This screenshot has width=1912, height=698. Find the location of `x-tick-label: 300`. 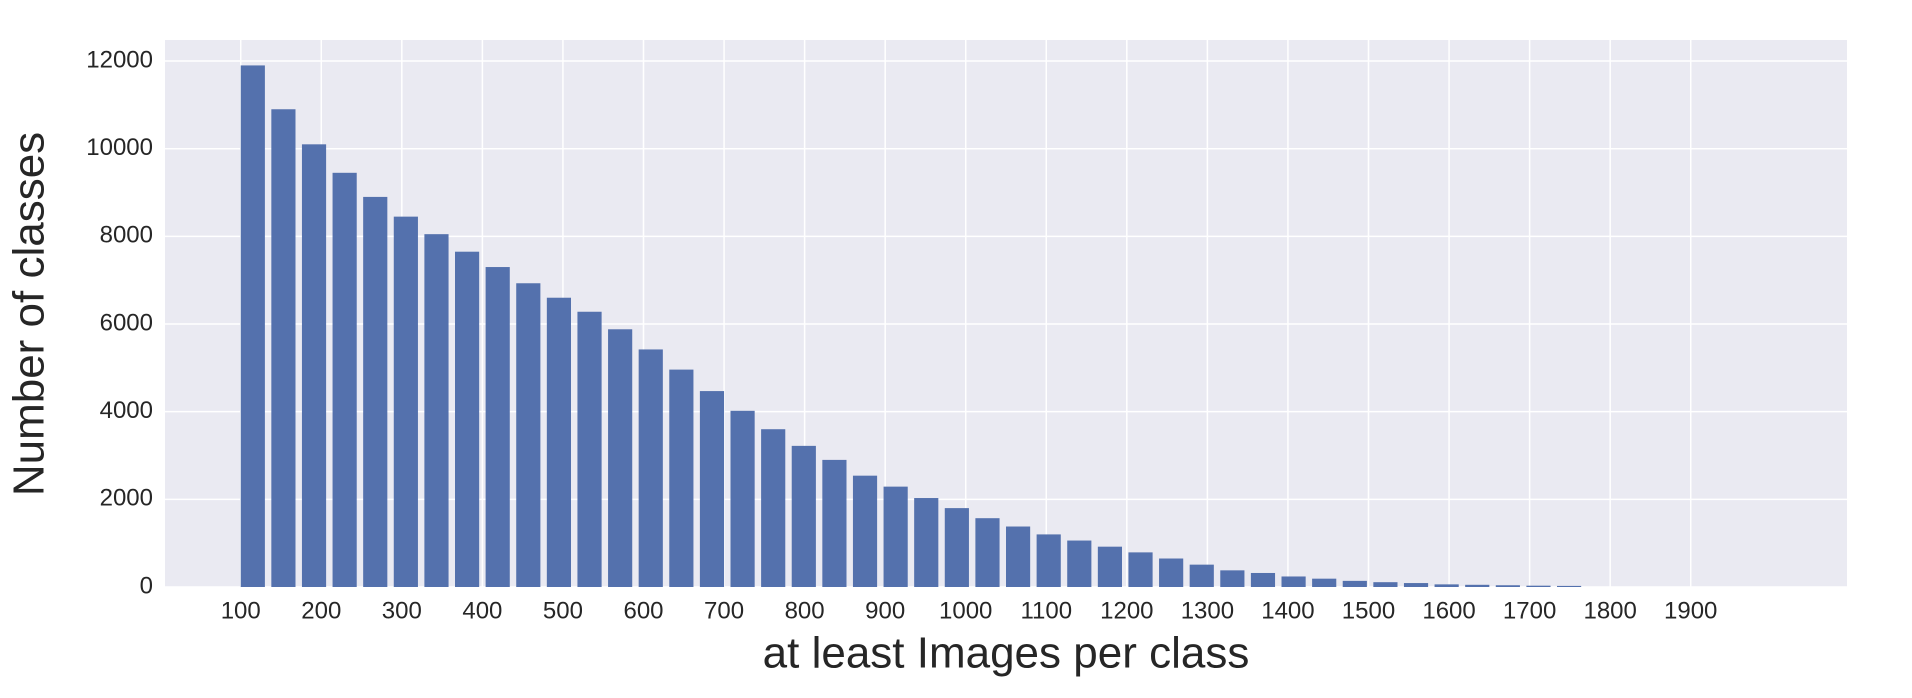

x-tick-label: 300 is located at coordinates (402, 610).